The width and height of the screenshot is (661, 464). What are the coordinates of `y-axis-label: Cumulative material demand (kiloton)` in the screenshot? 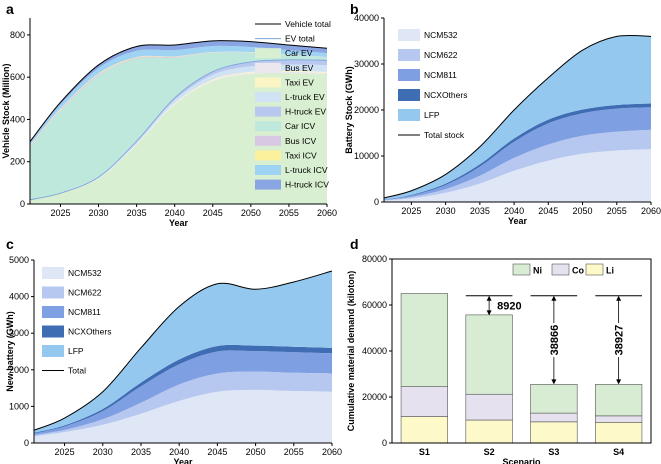 It's located at (351, 351).